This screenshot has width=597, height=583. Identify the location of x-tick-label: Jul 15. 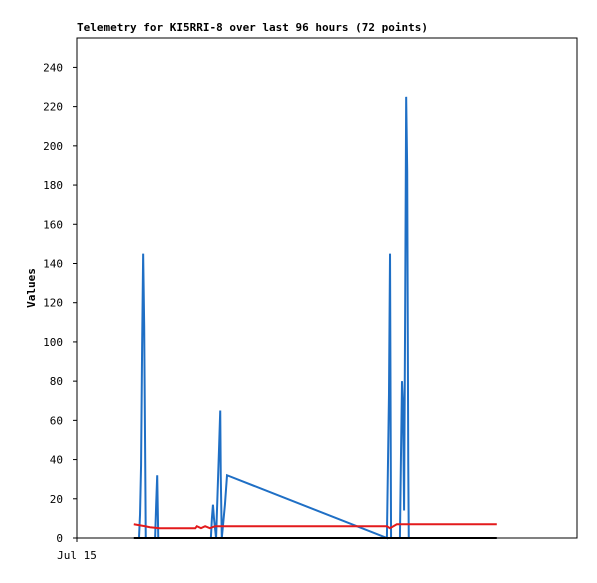
(77, 555).